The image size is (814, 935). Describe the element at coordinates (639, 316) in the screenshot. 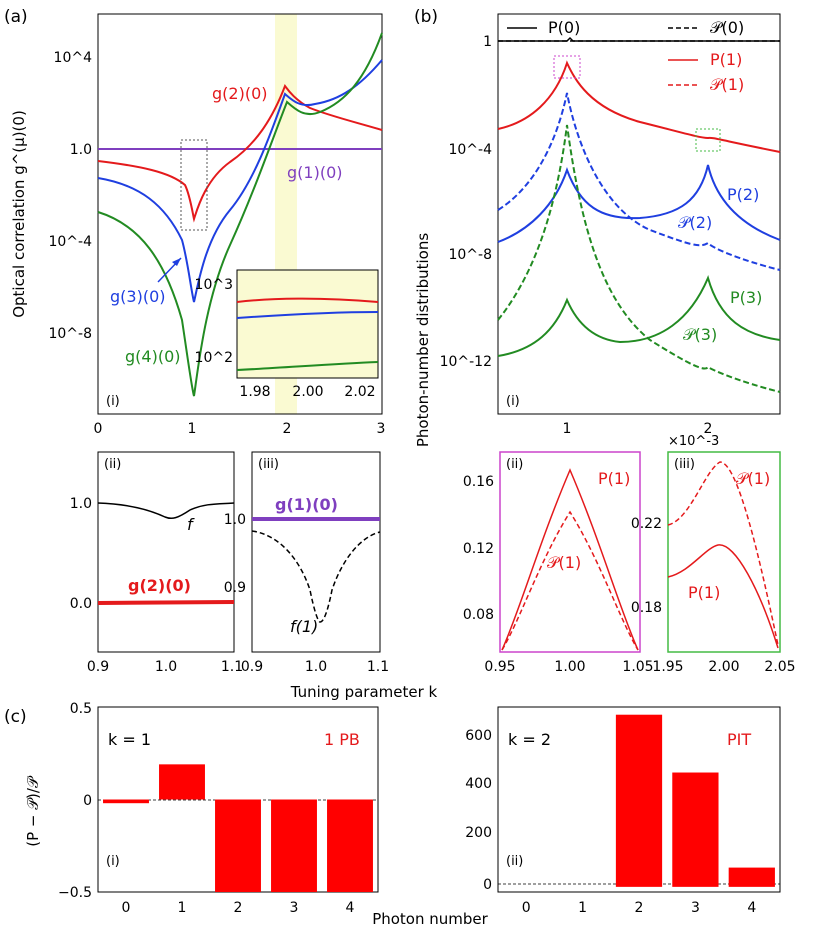

I see `P3-curve` at that location.